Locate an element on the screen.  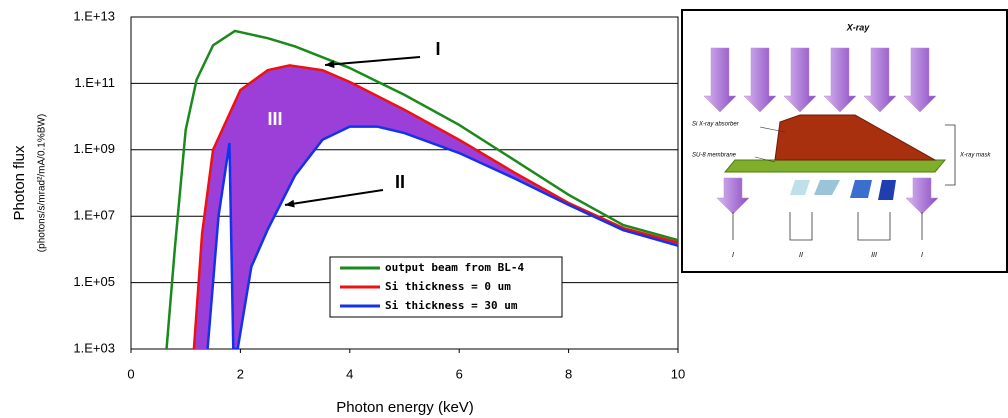
y-tick-label: 1.E+13 is located at coordinates (94, 15).